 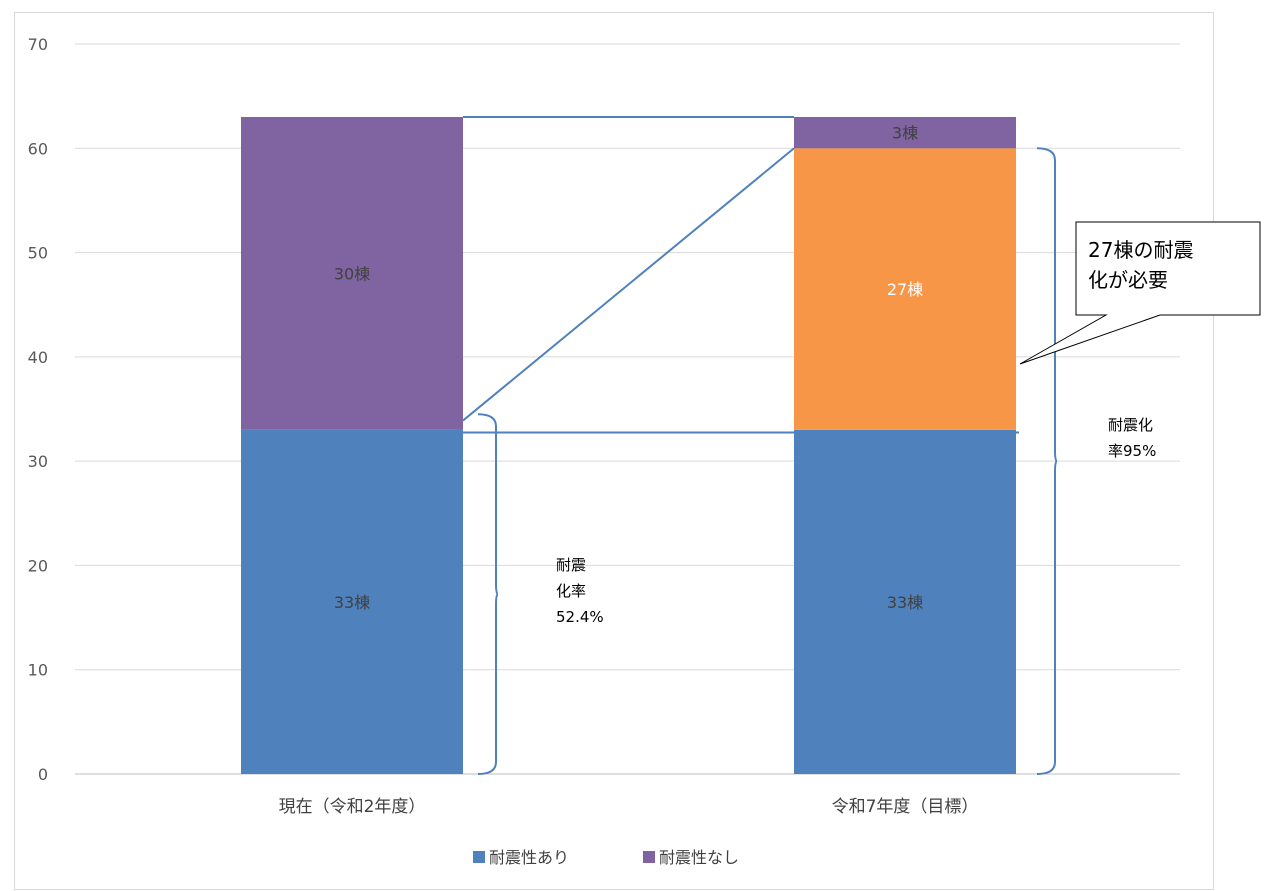 What do you see at coordinates (1140, 293) in the screenshot?
I see `callout-box` at bounding box center [1140, 293].